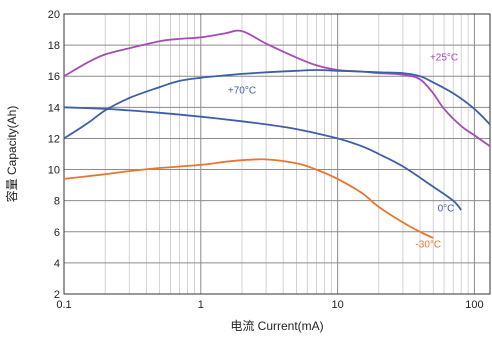 The image size is (492, 337). Describe the element at coordinates (54, 108) in the screenshot. I see `y-tick-label: 14` at that location.